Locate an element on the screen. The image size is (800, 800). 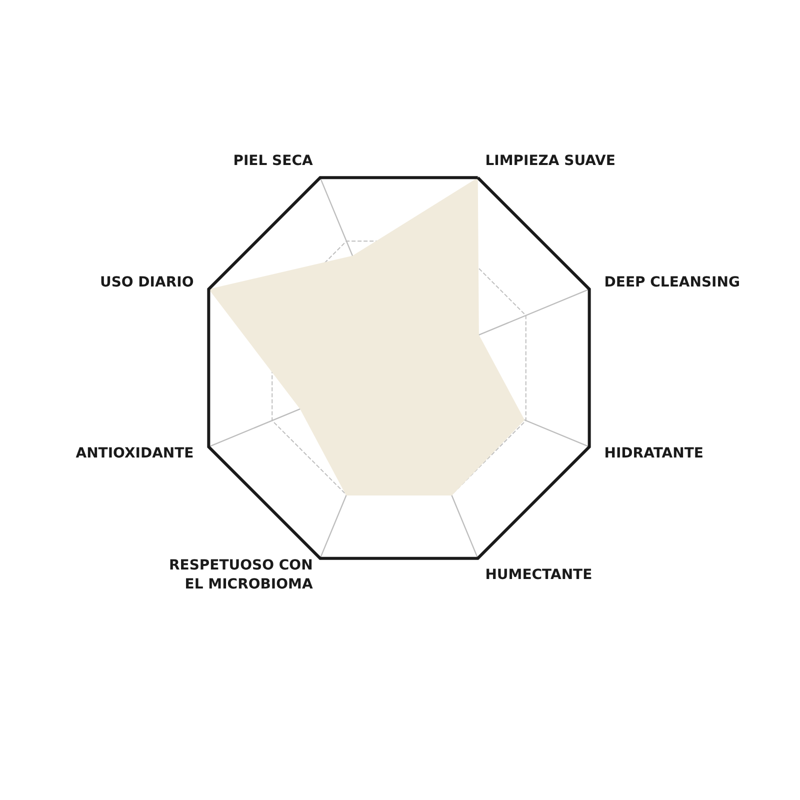
spoke-label: LIMPIEZA SUAVE is located at coordinates (550, 161).